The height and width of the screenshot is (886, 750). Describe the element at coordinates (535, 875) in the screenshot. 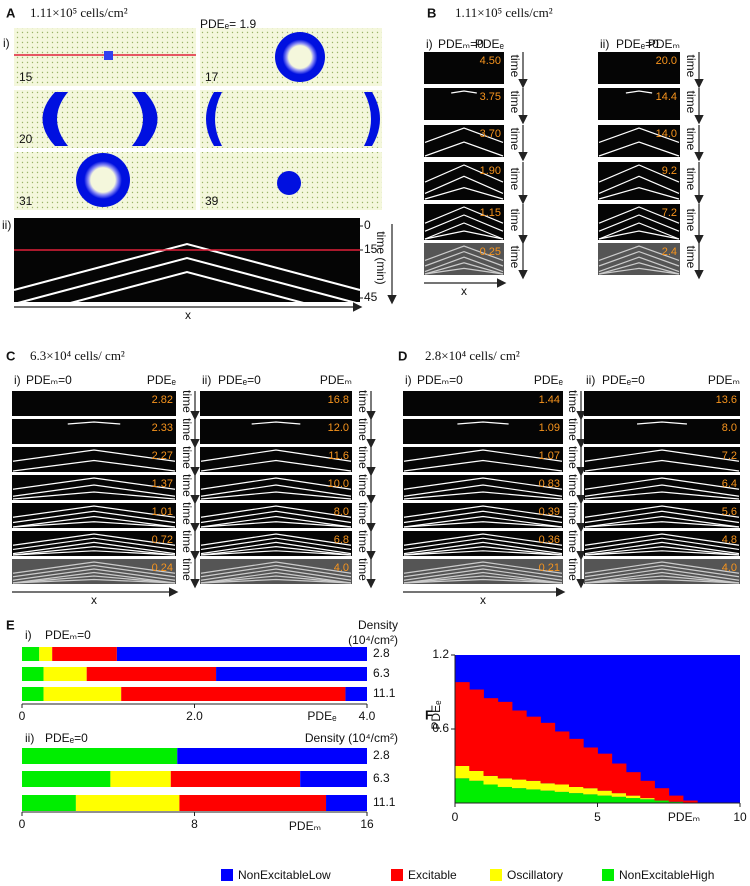

I see `legend-label: Oscillatory` at that location.